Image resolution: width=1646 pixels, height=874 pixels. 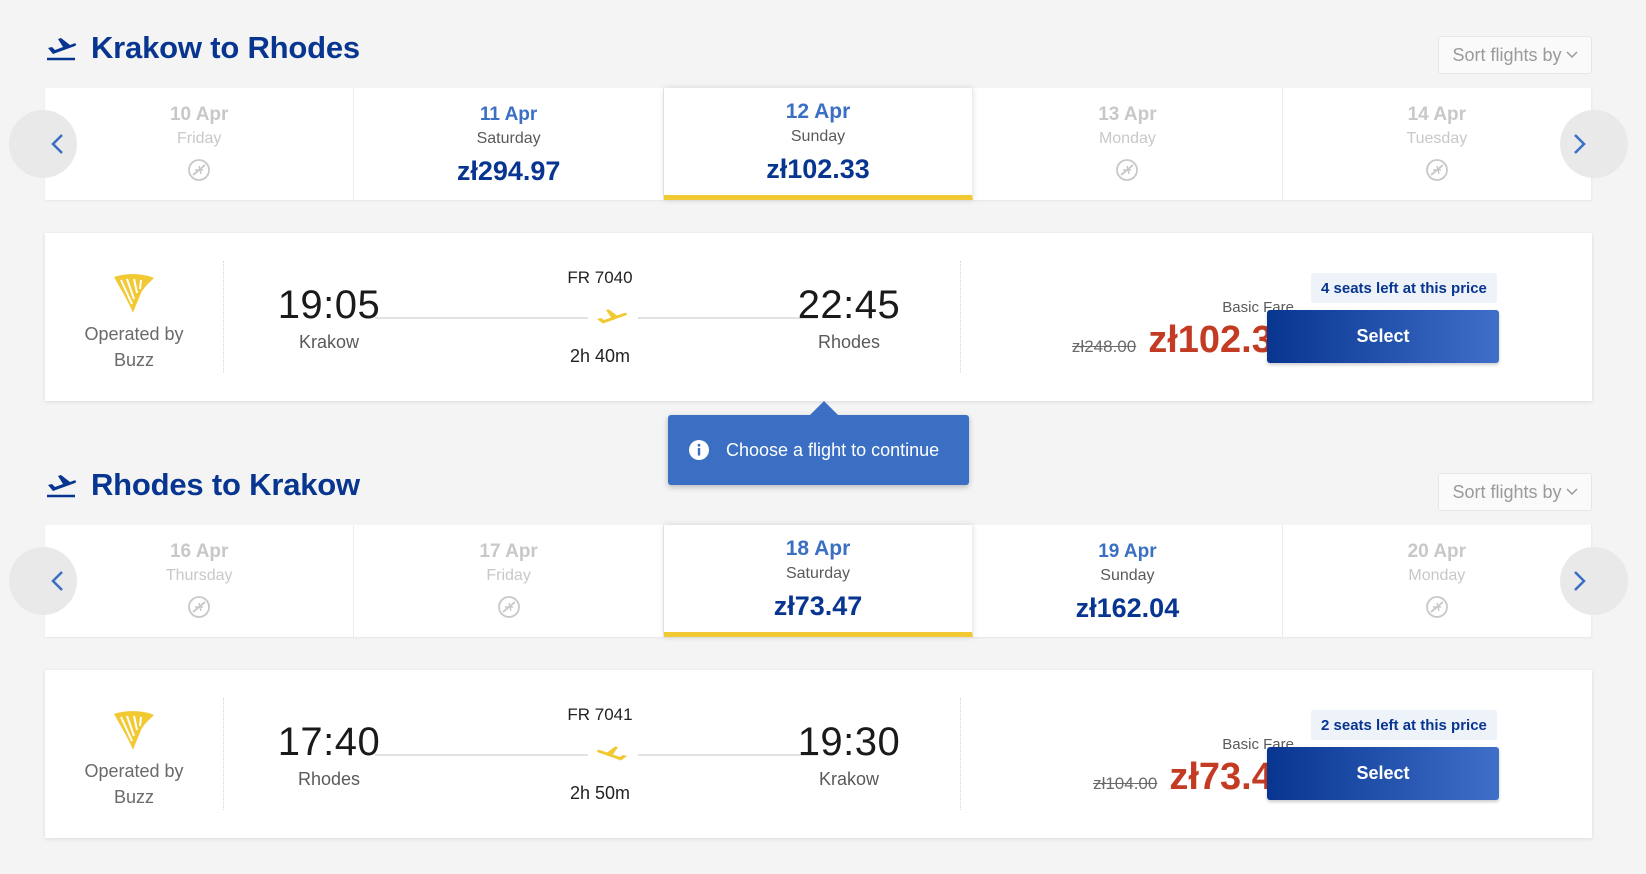 I want to click on date-price: zł162.04, so click(x=1127, y=608).